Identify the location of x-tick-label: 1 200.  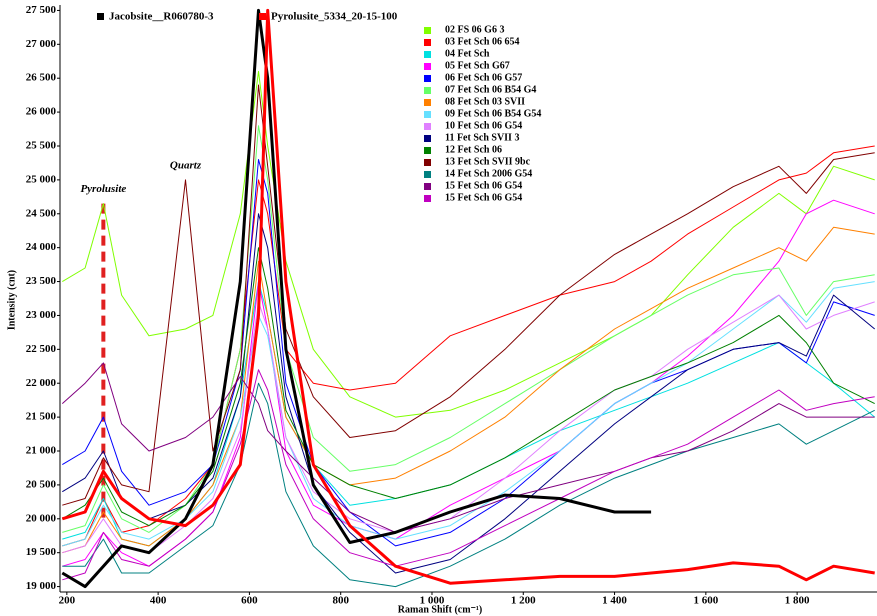
(523, 601).